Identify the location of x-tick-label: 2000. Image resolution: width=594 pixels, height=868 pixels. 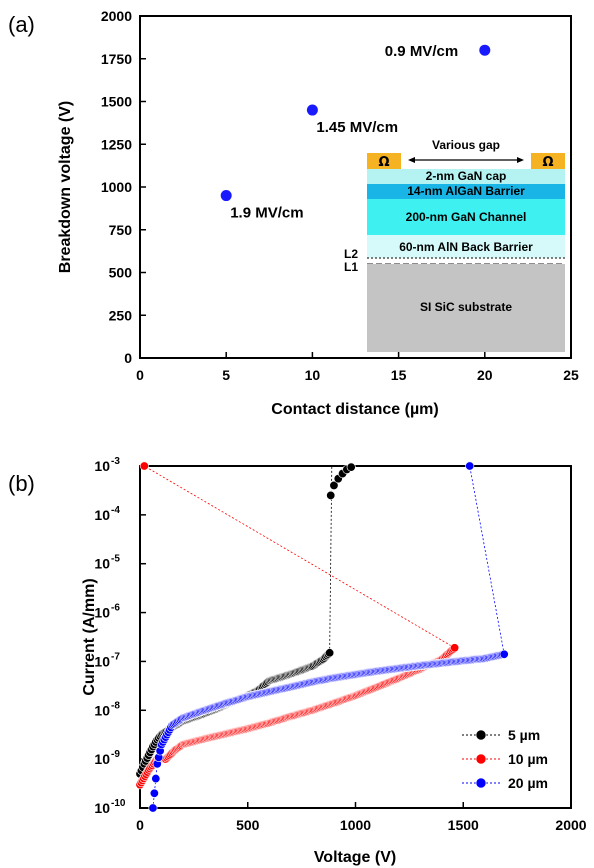
(570, 825).